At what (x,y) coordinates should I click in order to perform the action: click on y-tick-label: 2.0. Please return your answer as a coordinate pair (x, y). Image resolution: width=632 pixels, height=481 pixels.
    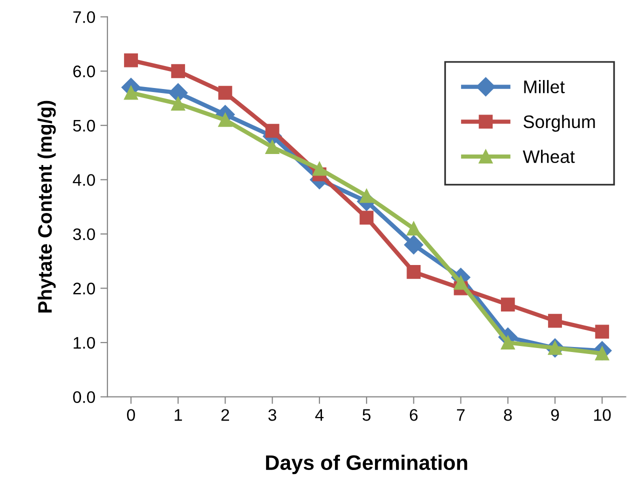
    Looking at the image, I should click on (84, 288).